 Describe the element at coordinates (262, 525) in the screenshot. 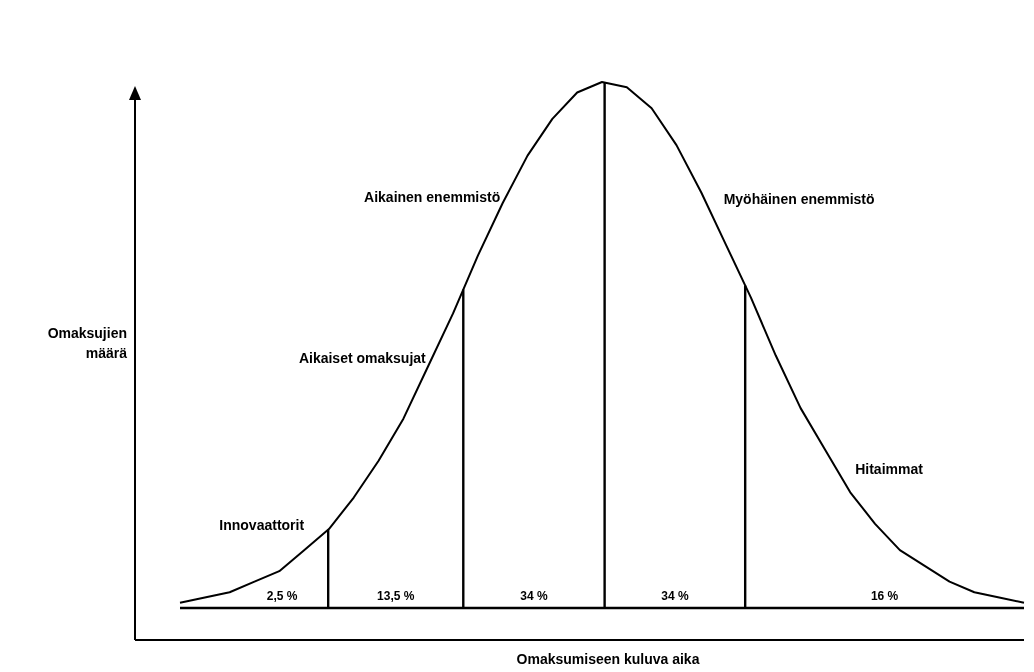

I see `annotation: Innovaattorit` at that location.